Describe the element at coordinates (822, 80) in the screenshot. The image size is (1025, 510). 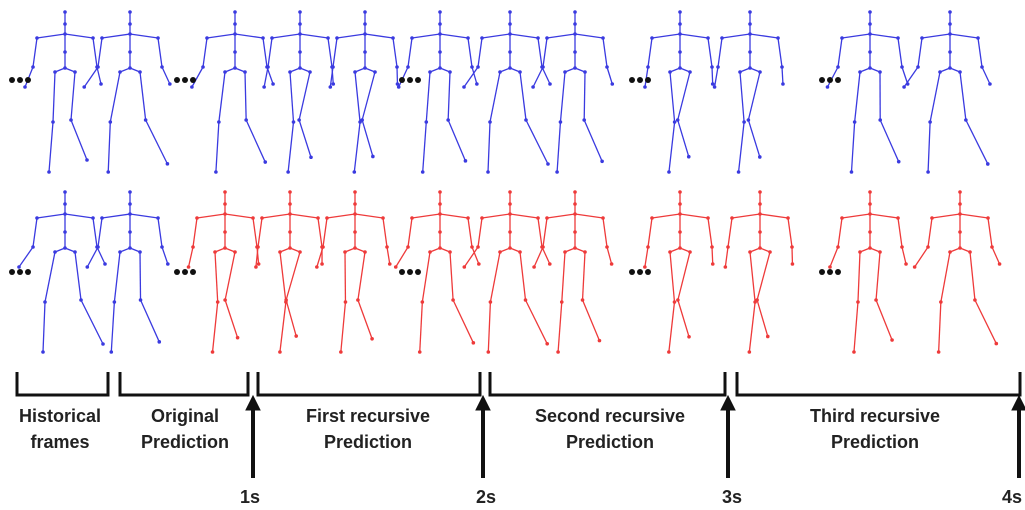
I see `ellipsis-dot` at that location.